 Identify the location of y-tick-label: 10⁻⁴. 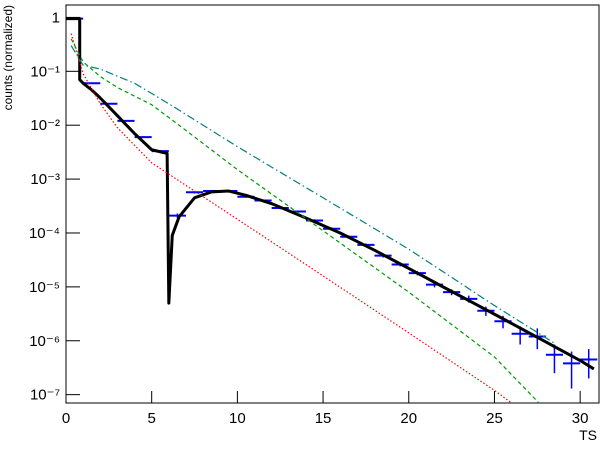
(44, 233).